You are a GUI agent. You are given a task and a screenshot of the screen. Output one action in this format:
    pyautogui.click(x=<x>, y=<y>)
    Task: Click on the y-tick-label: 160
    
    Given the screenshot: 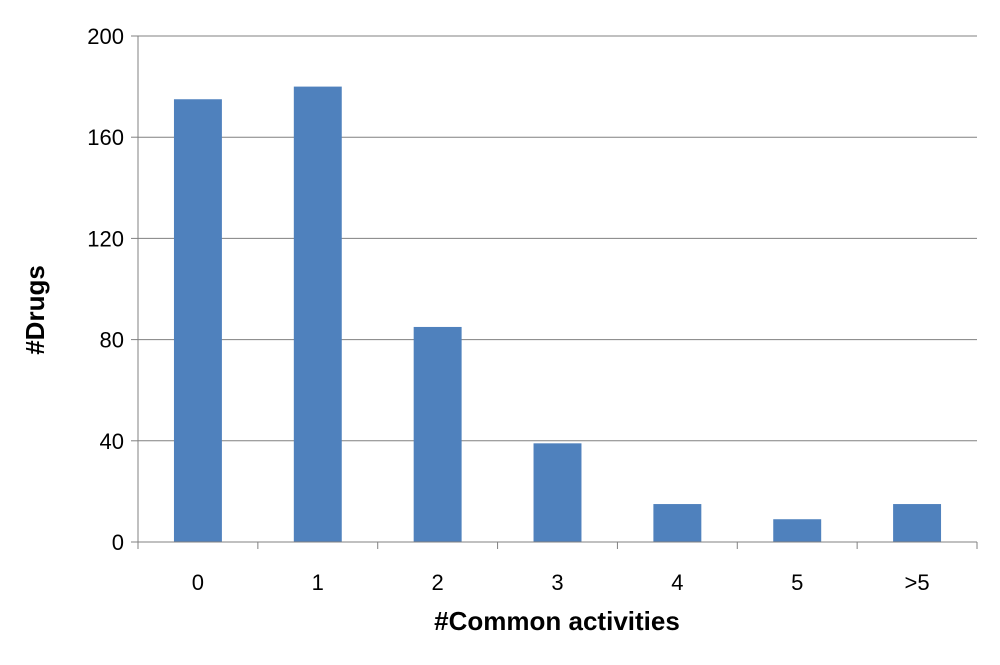 What is the action you would take?
    pyautogui.click(x=105, y=137)
    